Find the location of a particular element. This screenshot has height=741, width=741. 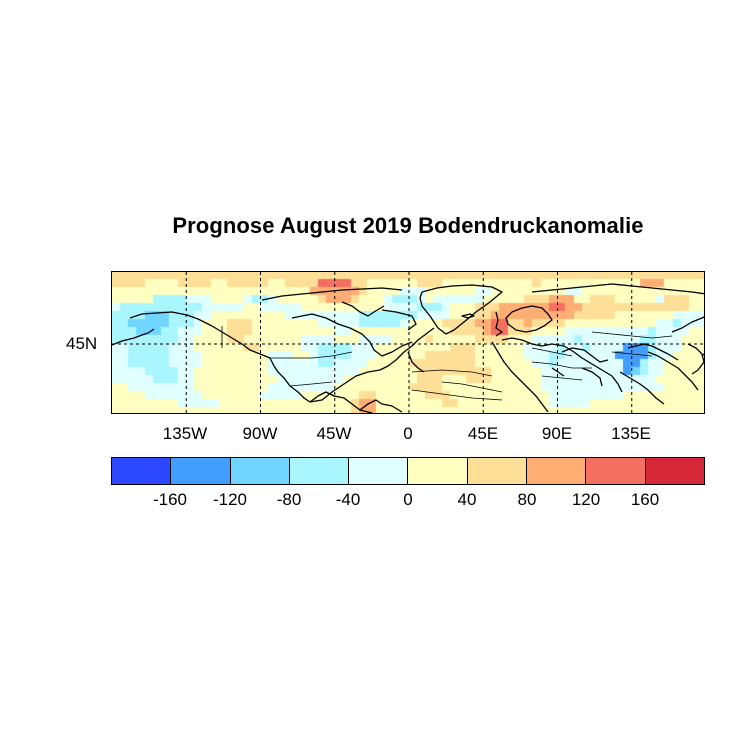

x-tick-label-45e: 45E is located at coordinates (483, 433).